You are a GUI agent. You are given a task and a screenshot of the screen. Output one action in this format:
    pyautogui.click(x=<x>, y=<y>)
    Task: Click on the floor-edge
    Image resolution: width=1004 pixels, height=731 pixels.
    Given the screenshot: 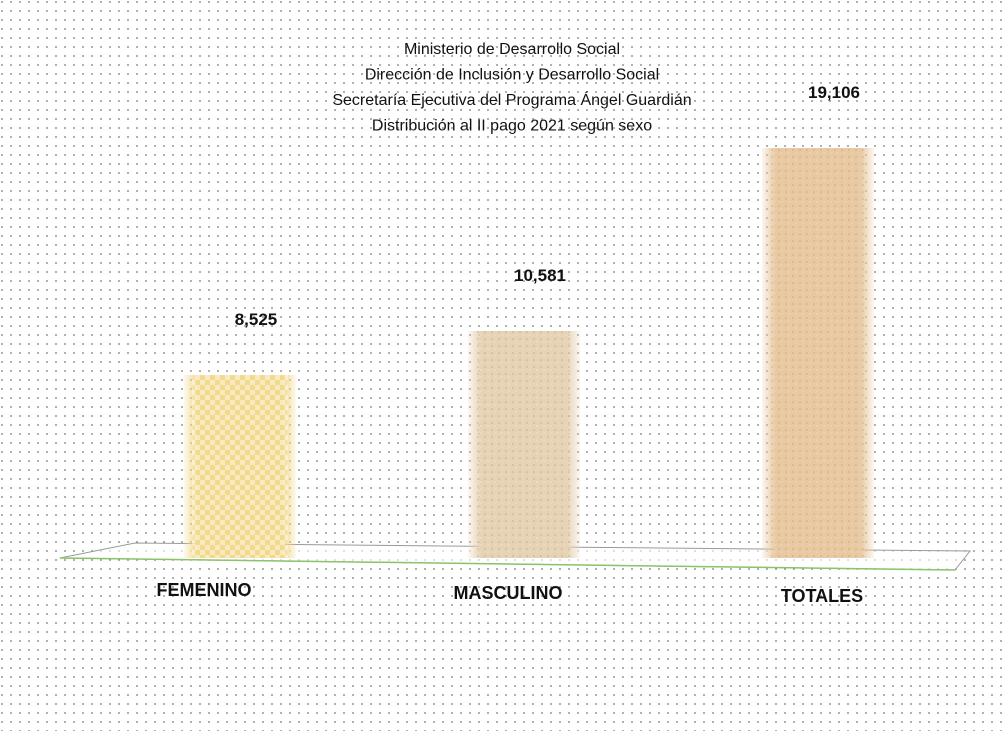 What is the action you would take?
    pyautogui.click(x=507, y=564)
    